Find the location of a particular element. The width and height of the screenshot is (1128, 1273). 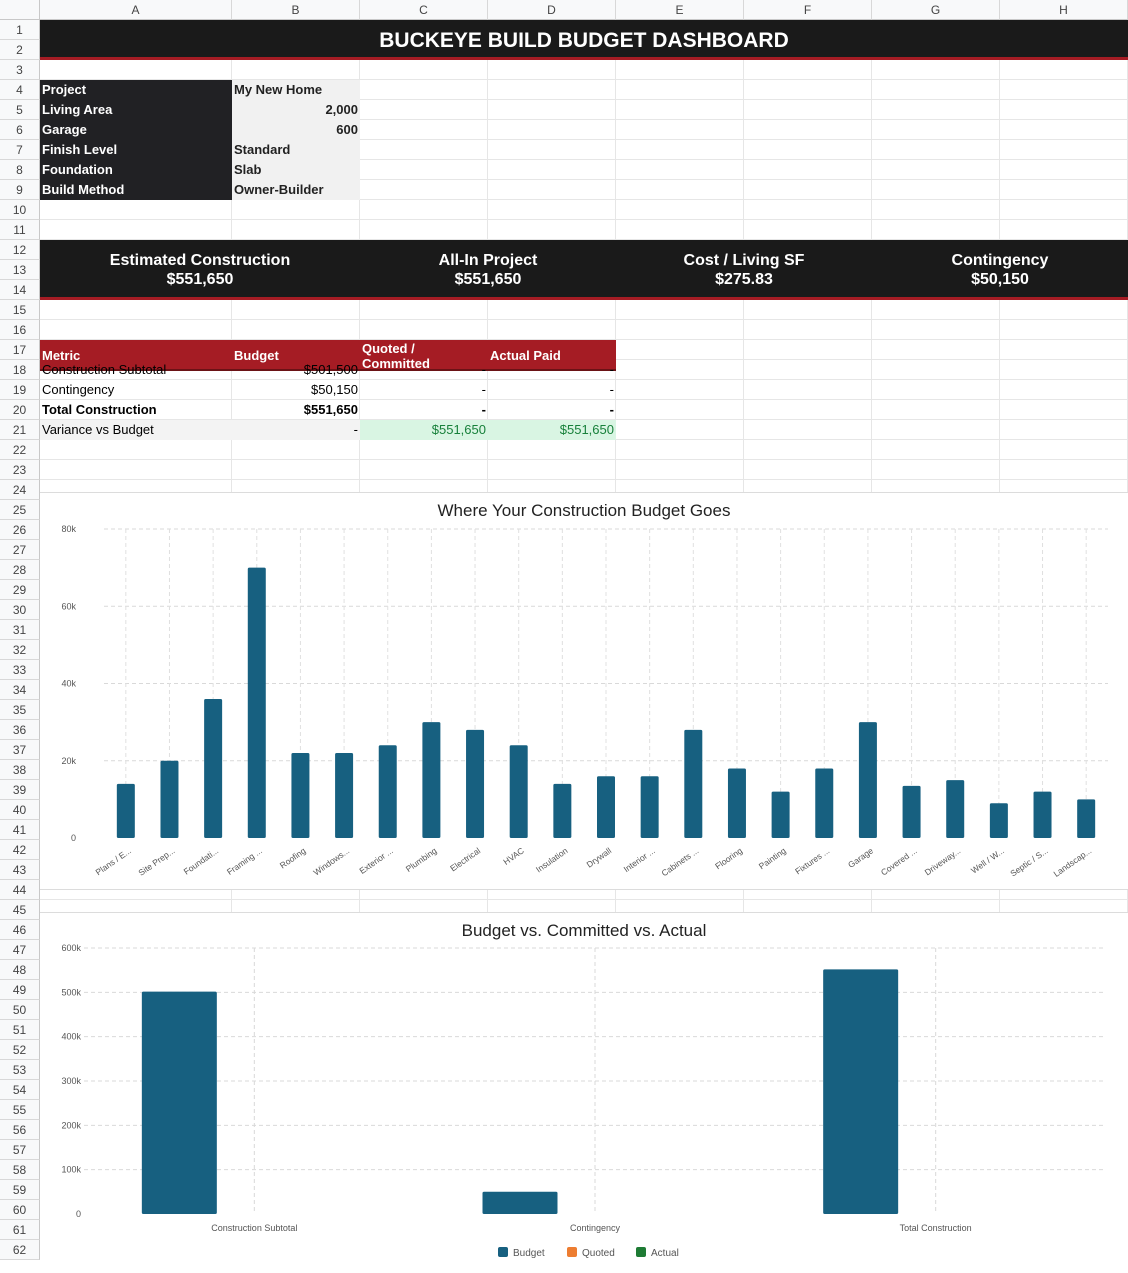

row-header: 53 is located at coordinates (20, 1070).